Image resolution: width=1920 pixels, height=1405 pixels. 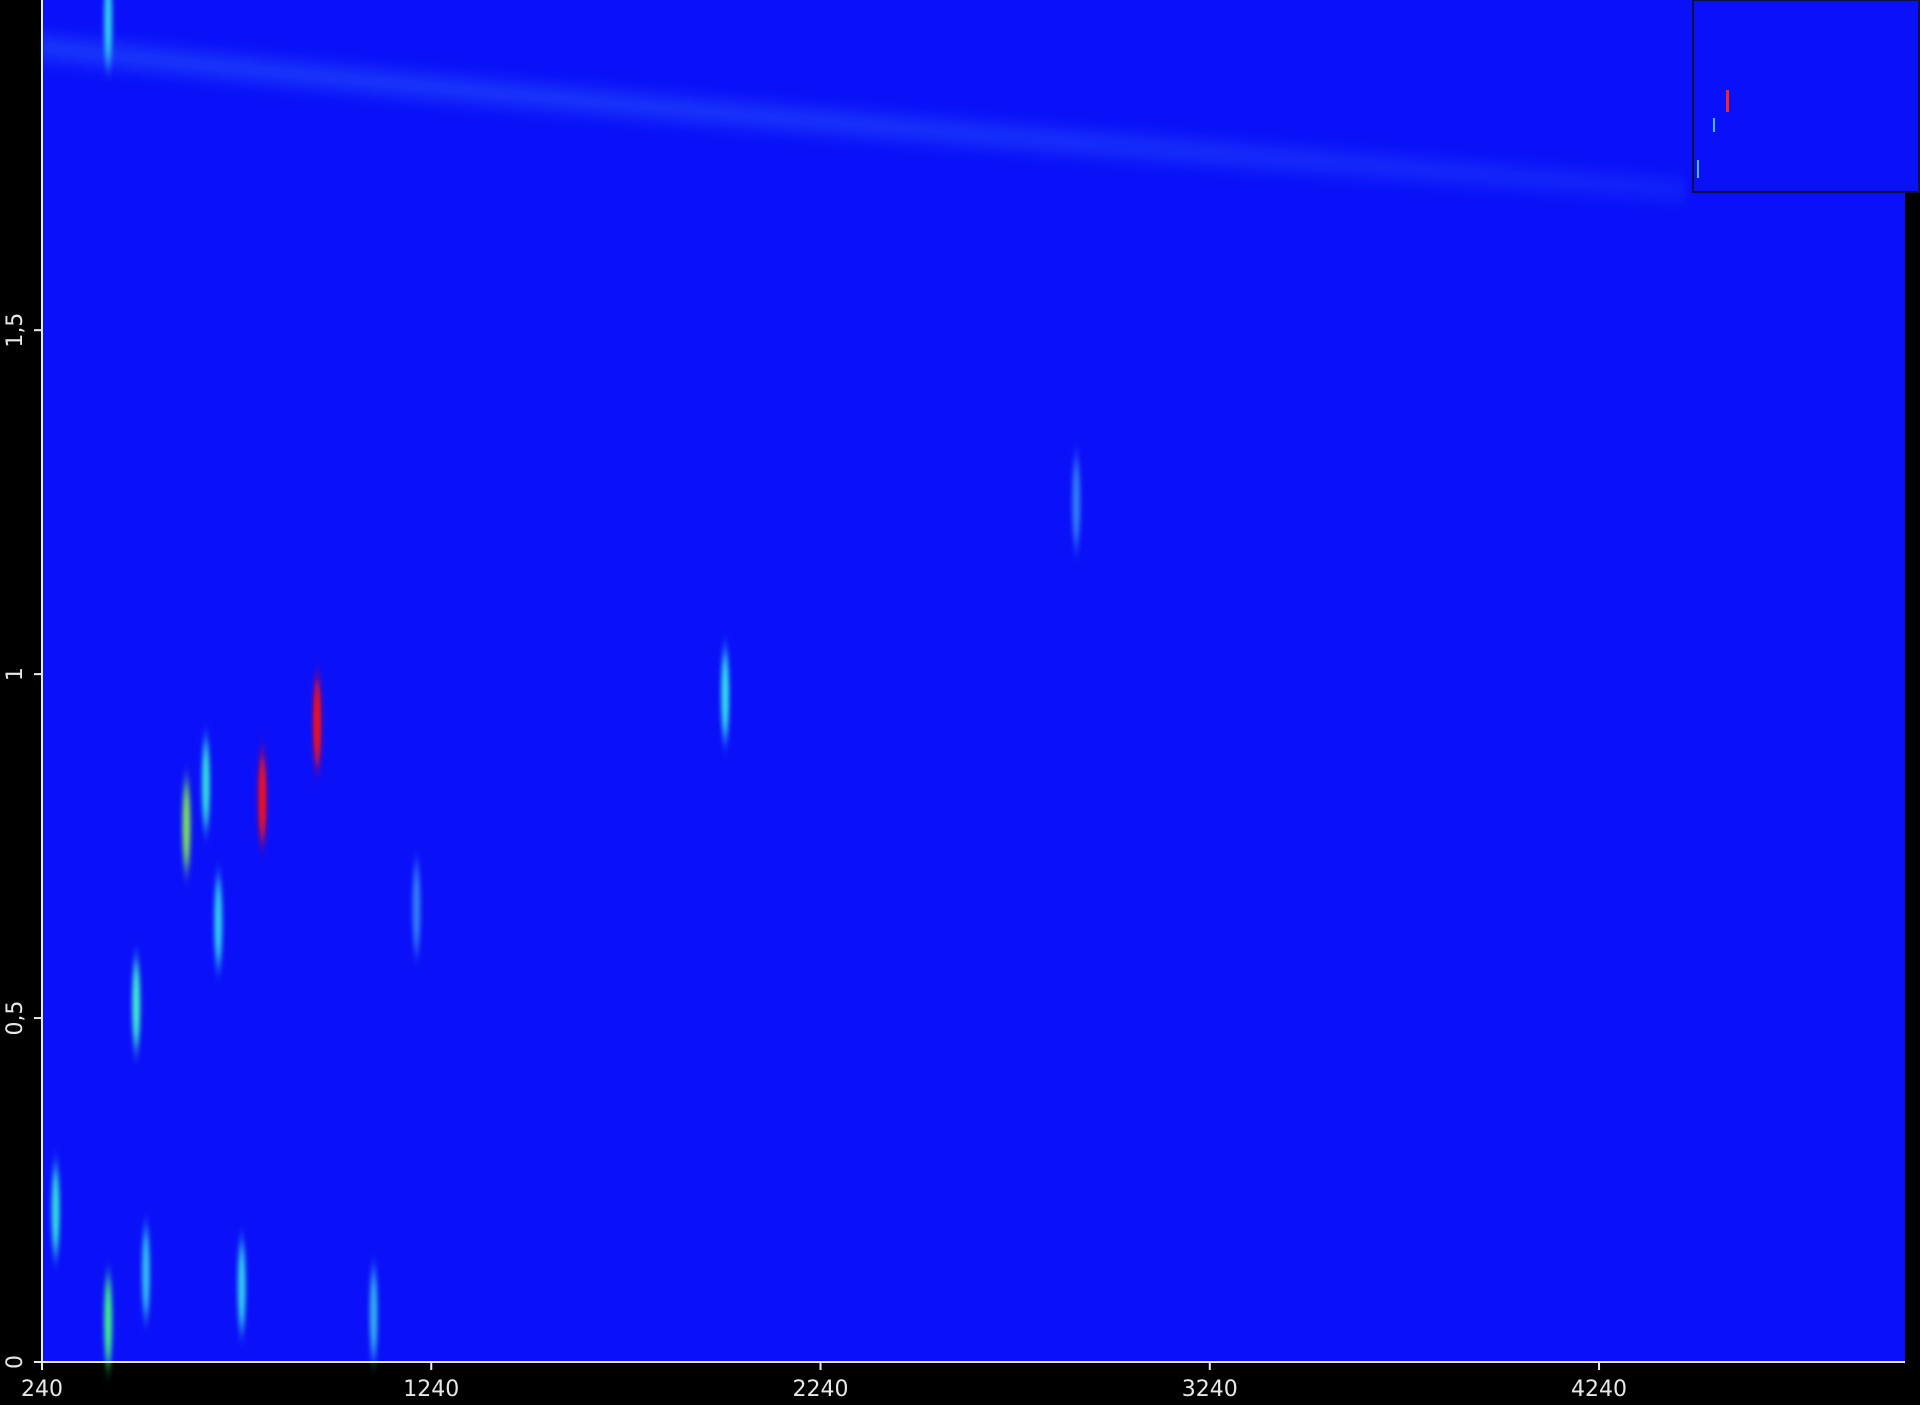 What do you see at coordinates (821, 1389) in the screenshot?
I see `x-tick-label: 2240` at bounding box center [821, 1389].